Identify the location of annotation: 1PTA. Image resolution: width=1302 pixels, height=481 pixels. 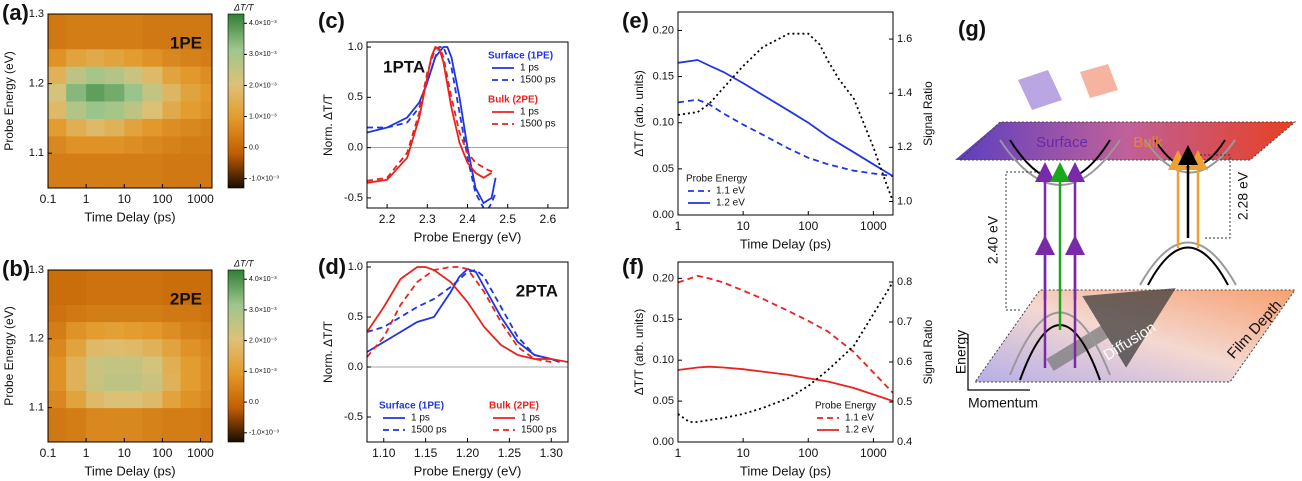
(404, 66).